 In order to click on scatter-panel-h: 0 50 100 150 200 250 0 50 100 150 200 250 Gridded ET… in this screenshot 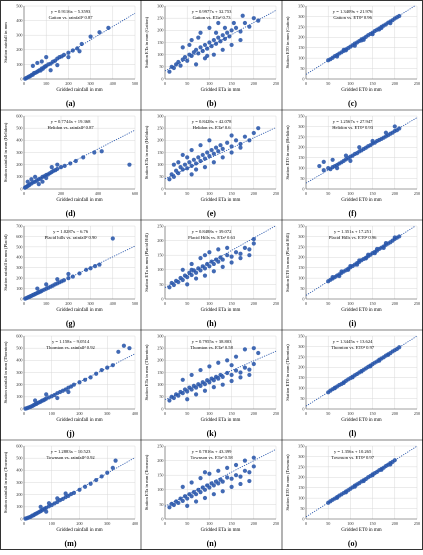, I will do `click(211, 275)`.